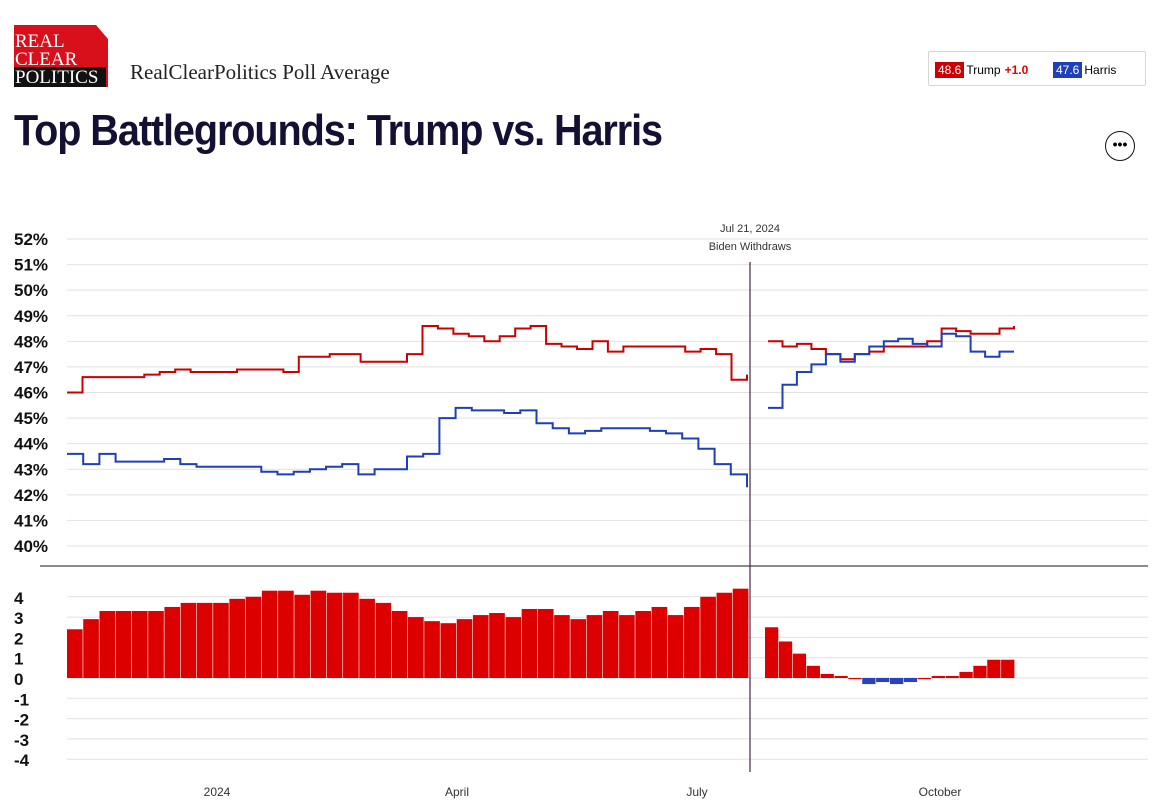  Describe the element at coordinates (750, 229) in the screenshot. I see `event-date: Jul 21, 2024` at that location.